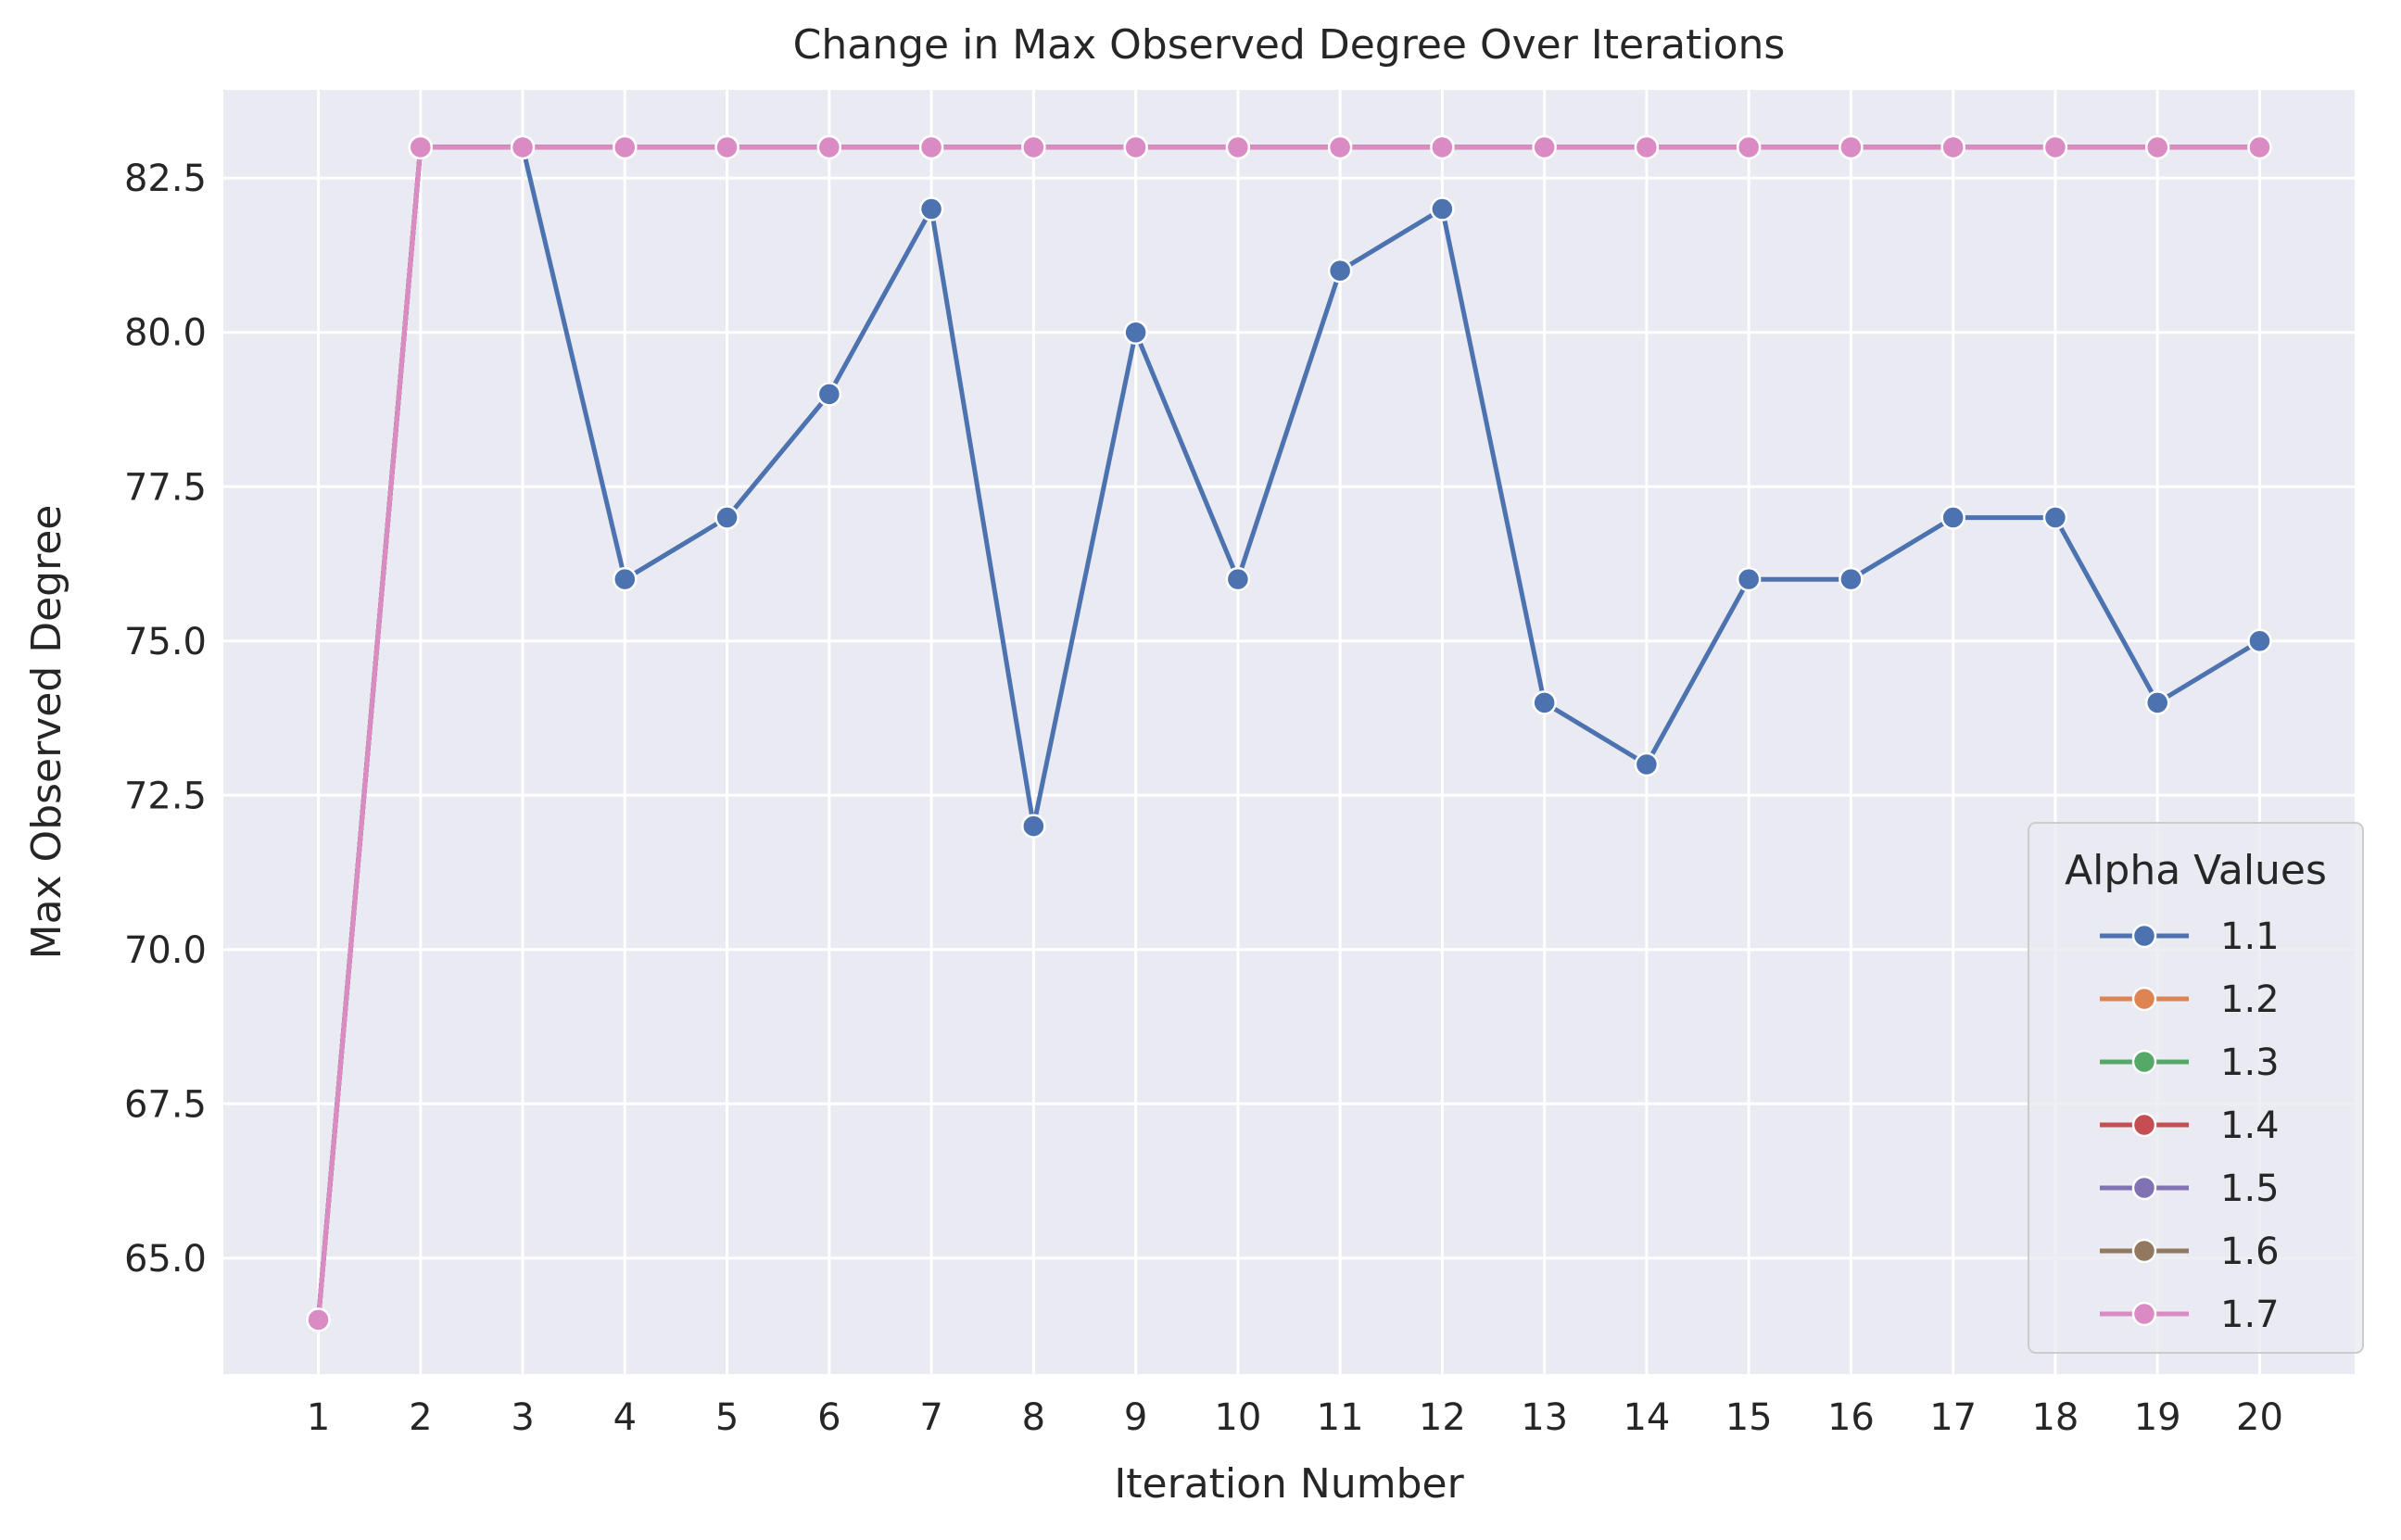 This screenshot has height=1540, width=2401. Describe the element at coordinates (930, 1418) in the screenshot. I see `x-tick-label: 7` at that location.